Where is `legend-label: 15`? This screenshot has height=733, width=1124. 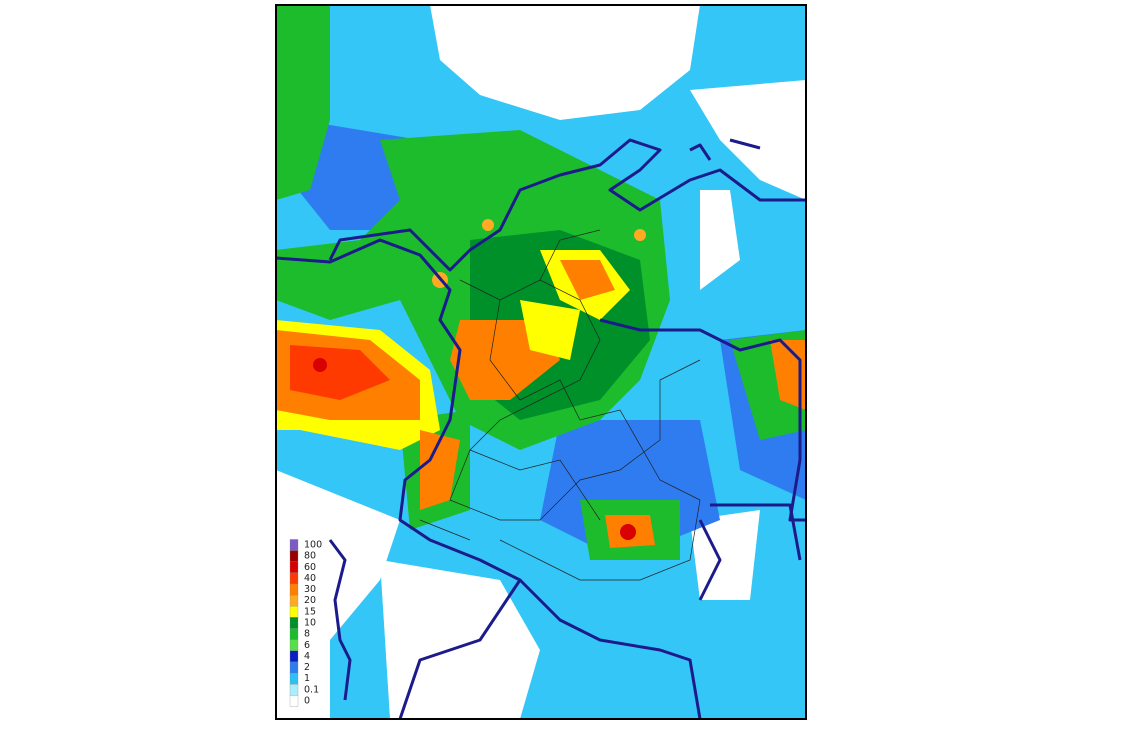
legend-label: 15 is located at coordinates (310, 611).